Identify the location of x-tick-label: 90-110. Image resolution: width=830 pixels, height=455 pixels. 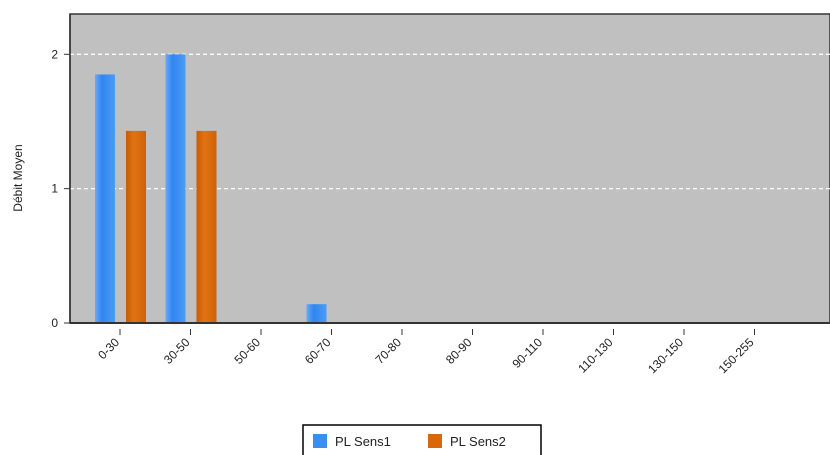
(527, 353).